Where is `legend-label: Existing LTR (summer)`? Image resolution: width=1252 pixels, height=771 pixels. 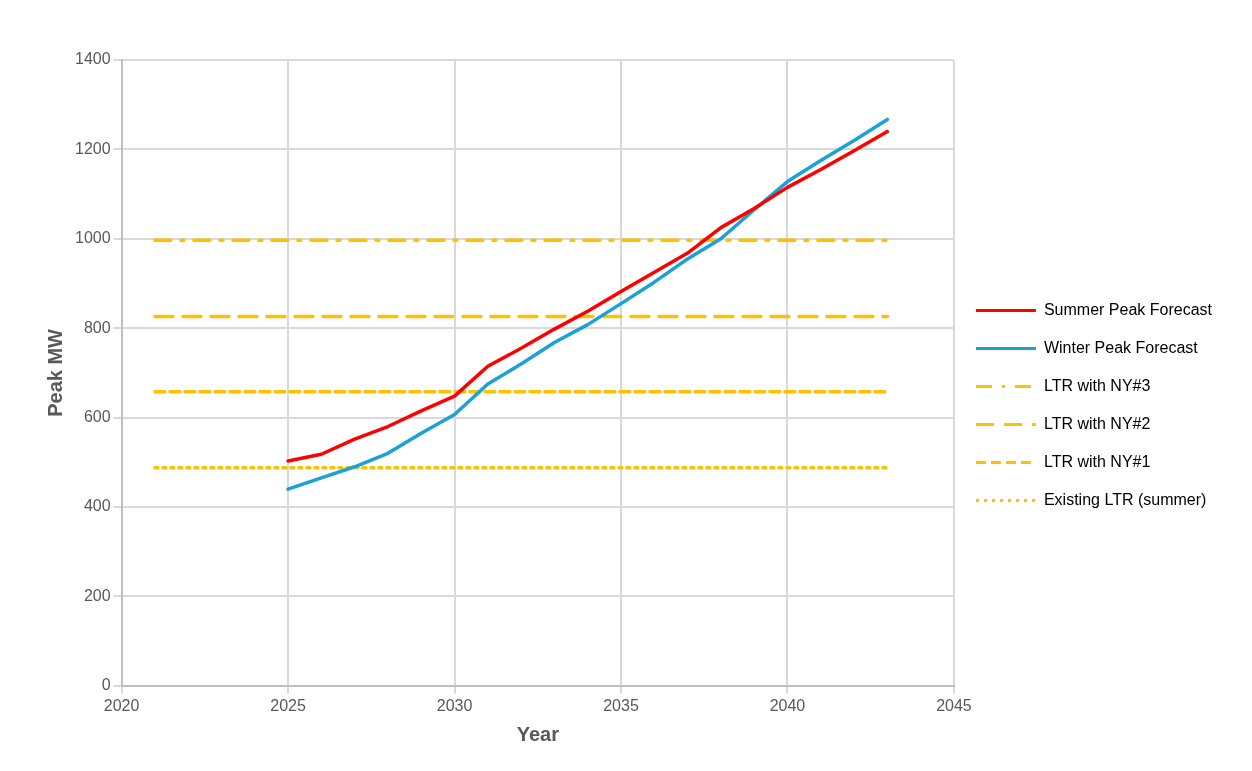
legend-label: Existing LTR (summer) is located at coordinates (1125, 499).